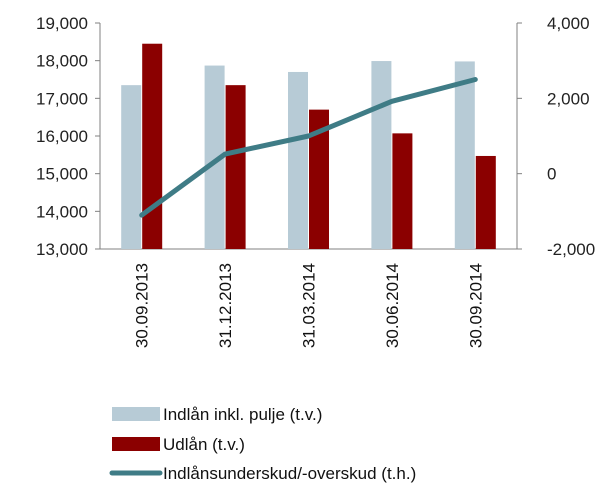  Describe the element at coordinates (142, 305) in the screenshot. I see `x-tick-label: 30.09.2013` at that location.